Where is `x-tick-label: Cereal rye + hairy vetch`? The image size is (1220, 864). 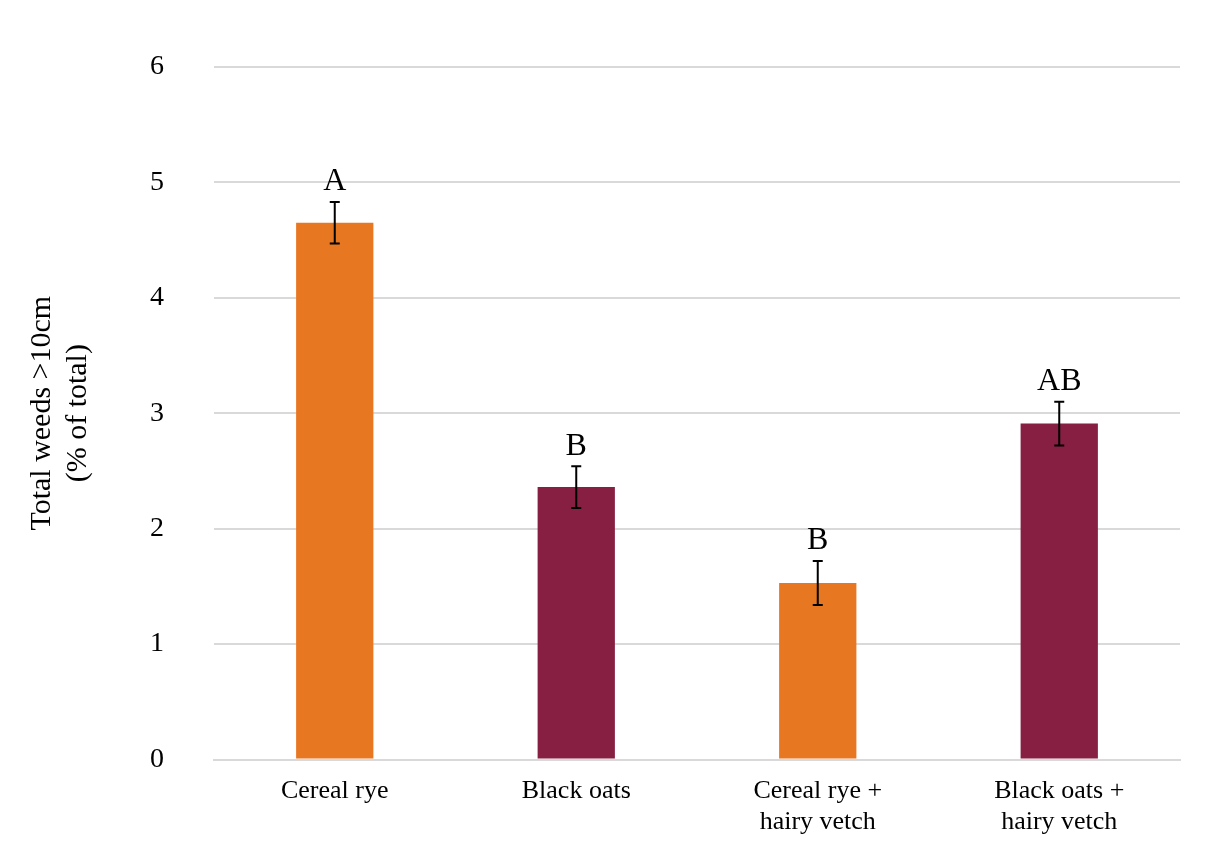 x-tick-label: Cereal rye + hairy vetch is located at coordinates (818, 805).